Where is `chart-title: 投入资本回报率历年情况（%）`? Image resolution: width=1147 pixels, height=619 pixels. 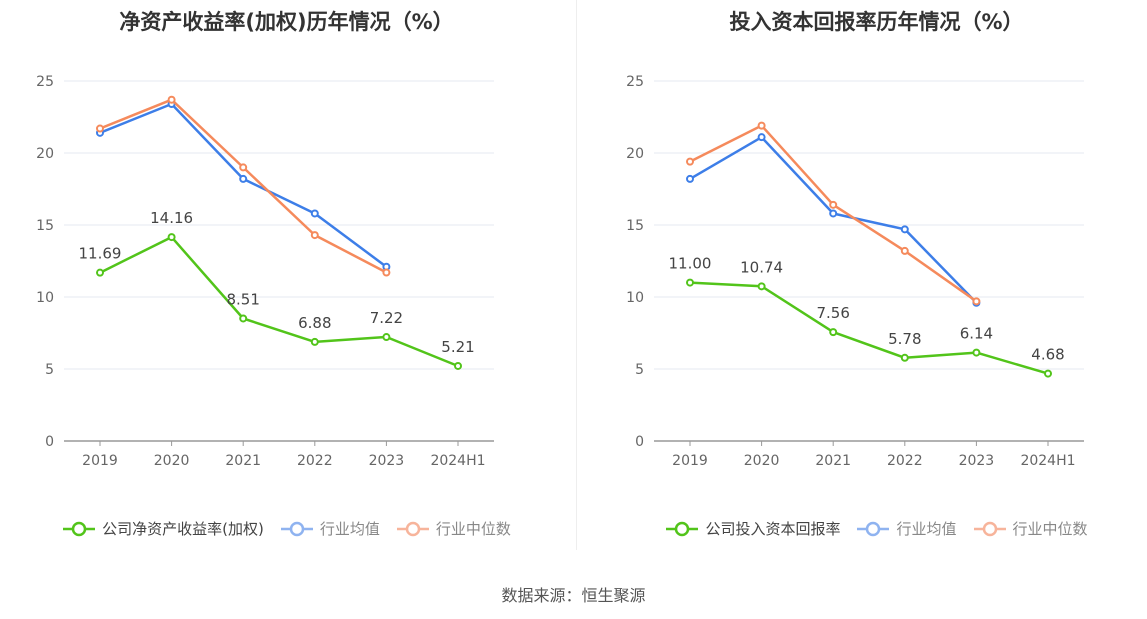 chart-title: 投入资本回报率历年情况（%） is located at coordinates (876, 22).